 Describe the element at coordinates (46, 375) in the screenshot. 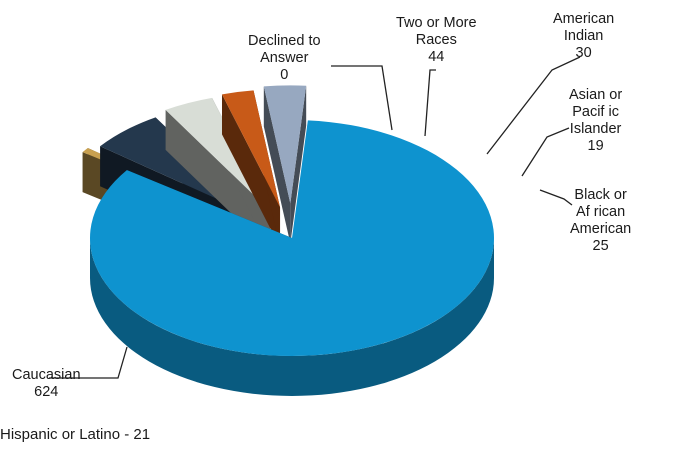

I see `slice-label-text: Caucasian` at that location.